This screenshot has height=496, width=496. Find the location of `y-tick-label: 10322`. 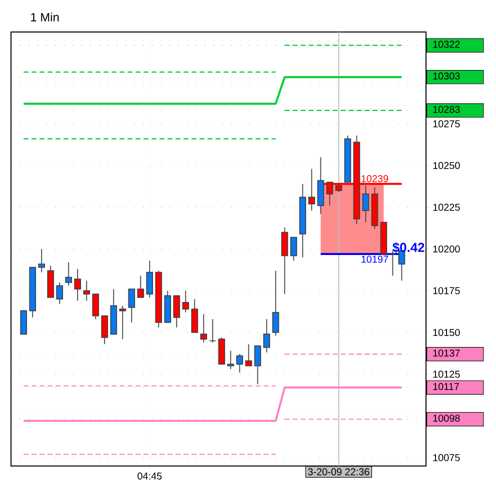

y-tick-label: 10322 is located at coordinates (446, 44).